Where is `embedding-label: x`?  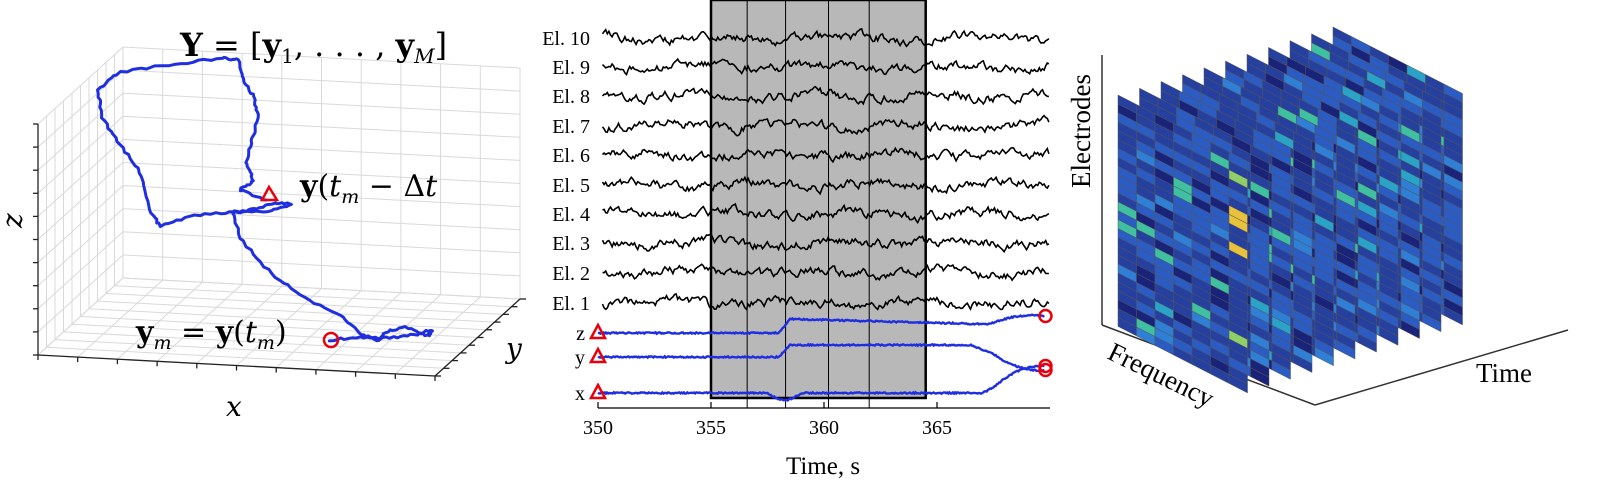
embedding-label: x is located at coordinates (580, 394).